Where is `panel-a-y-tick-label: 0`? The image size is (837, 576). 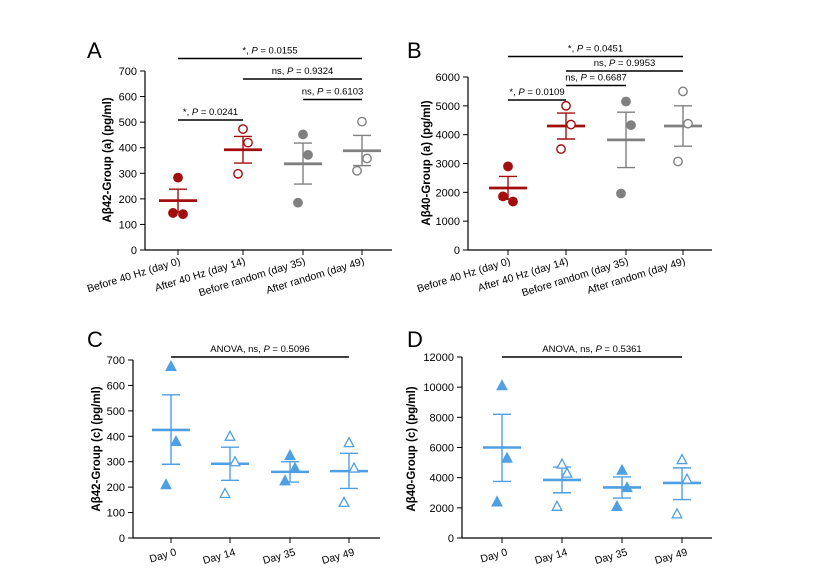
panel-a-y-tick-label: 0 is located at coordinates (134, 251).